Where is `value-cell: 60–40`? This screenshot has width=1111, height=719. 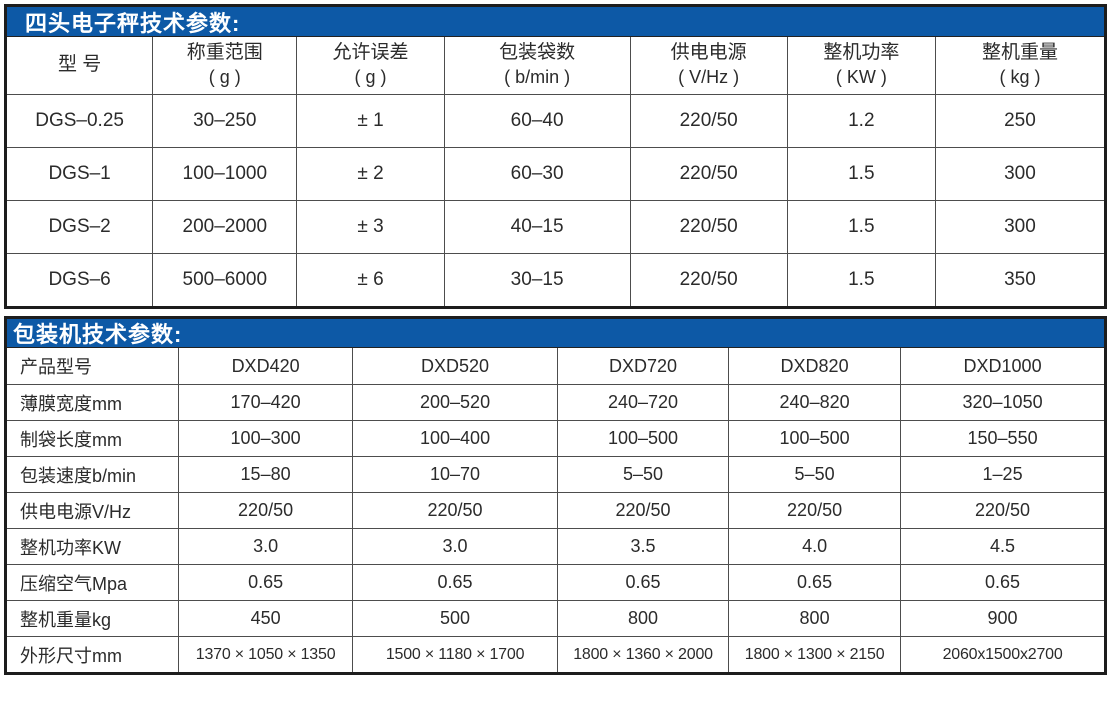 value-cell: 60–40 is located at coordinates (536, 120).